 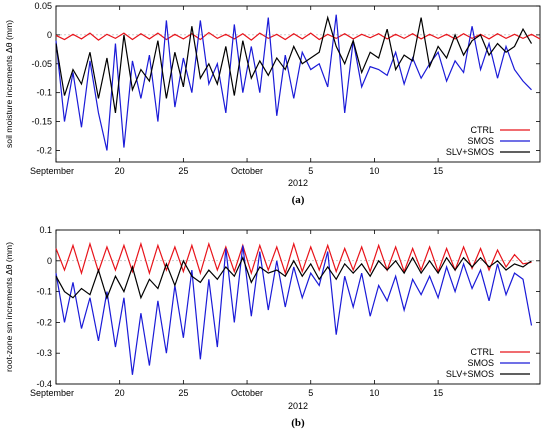 I want to click on x-tick-label-b: September, so click(x=52, y=393).